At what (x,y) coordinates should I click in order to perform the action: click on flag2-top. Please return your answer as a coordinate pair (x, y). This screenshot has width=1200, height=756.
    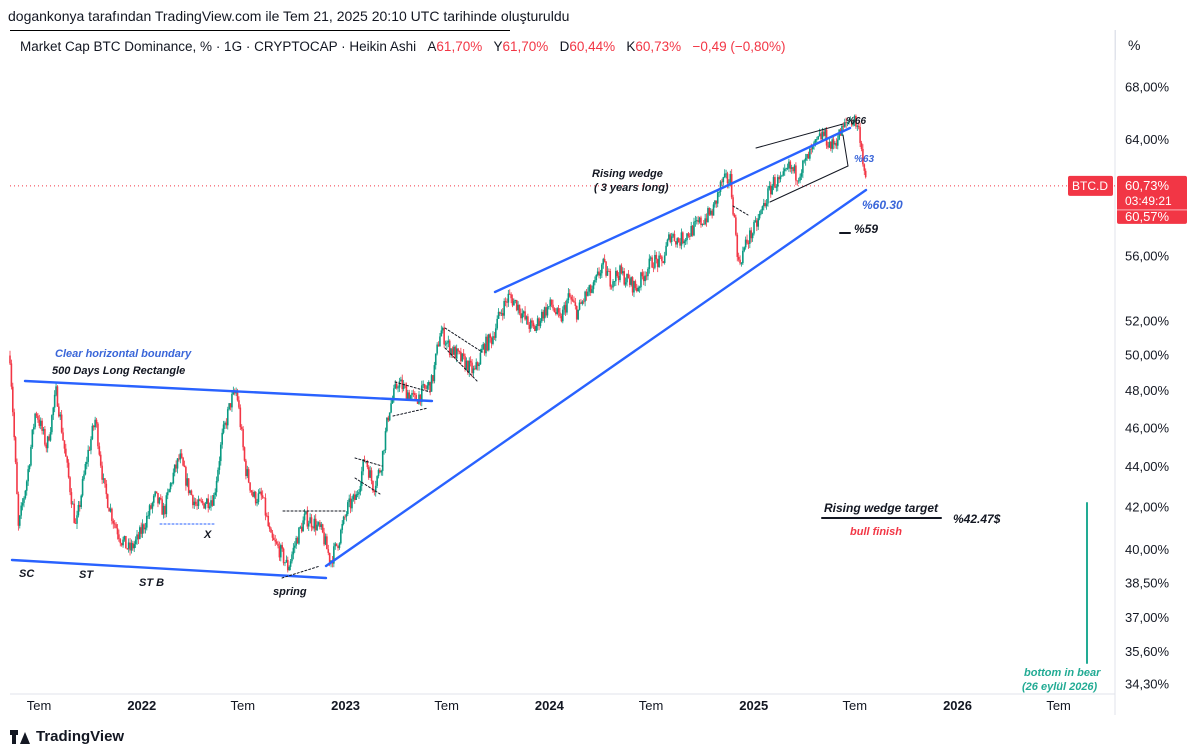
    Looking at the image, I should click on (412, 387).